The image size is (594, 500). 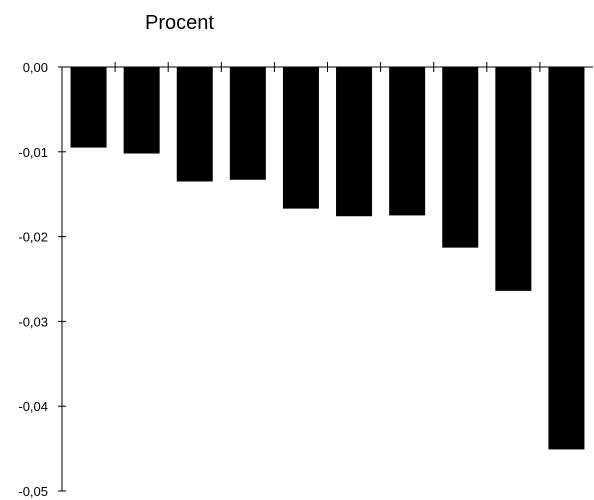 What do you see at coordinates (33, 406) in the screenshot?
I see `y-tick-label: -0,04` at bounding box center [33, 406].